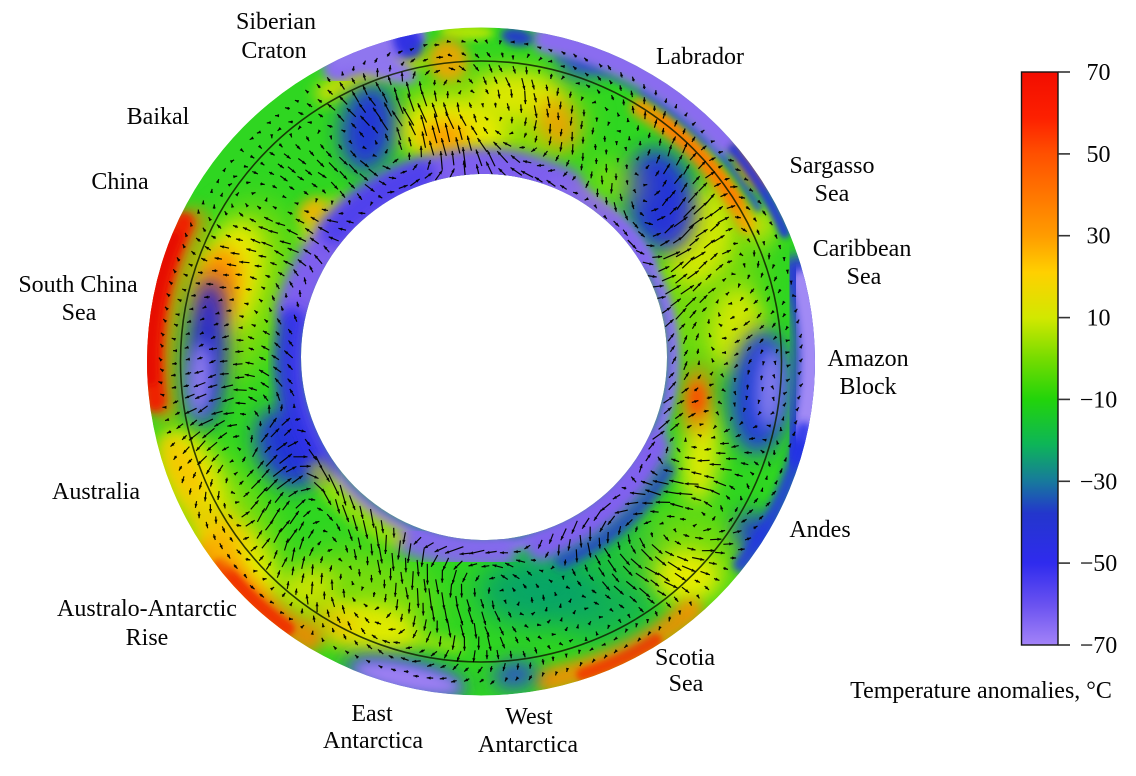 The width and height of the screenshot is (1136, 776). What do you see at coordinates (120, 182) in the screenshot?
I see `svg-text: China` at bounding box center [120, 182].